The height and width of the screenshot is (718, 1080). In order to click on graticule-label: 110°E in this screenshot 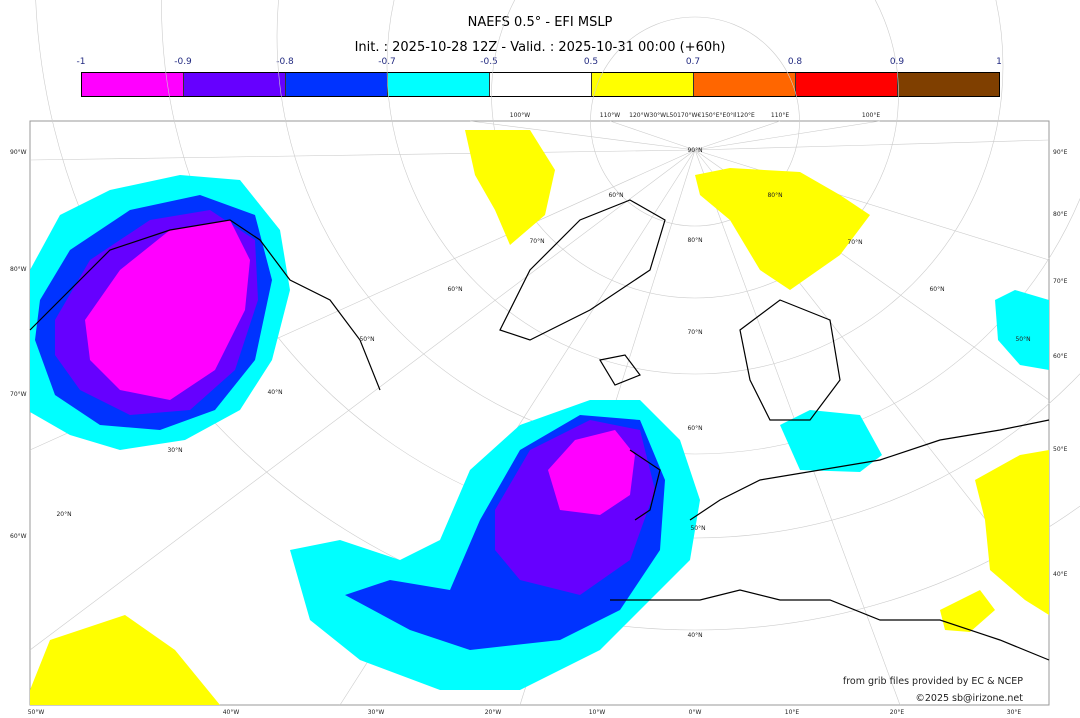, I will do `click(780, 115)`.